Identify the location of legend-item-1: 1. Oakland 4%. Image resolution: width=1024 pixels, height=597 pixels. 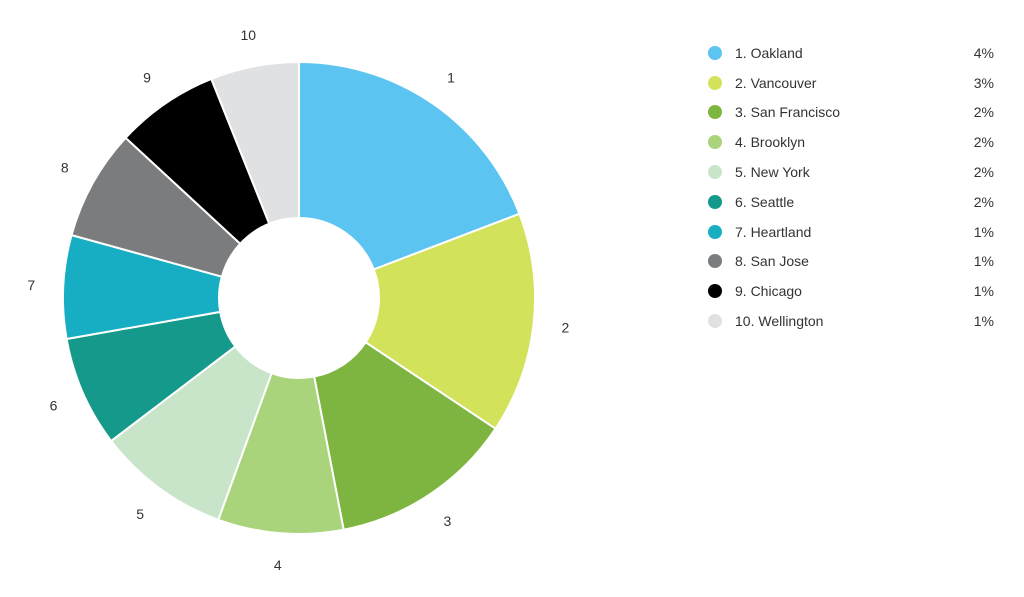
(851, 53).